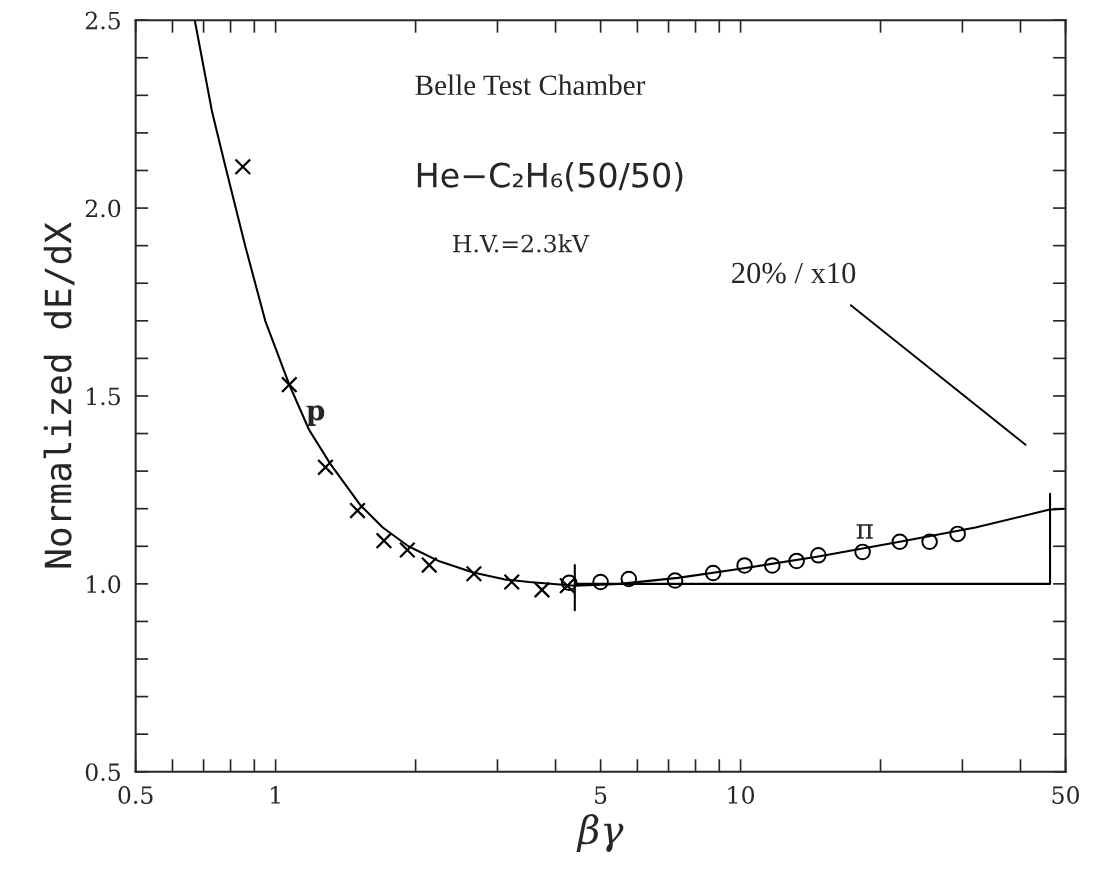 The image size is (1094, 877). What do you see at coordinates (104, 584) in the screenshot?
I see `y-tick-label: 1.0` at bounding box center [104, 584].